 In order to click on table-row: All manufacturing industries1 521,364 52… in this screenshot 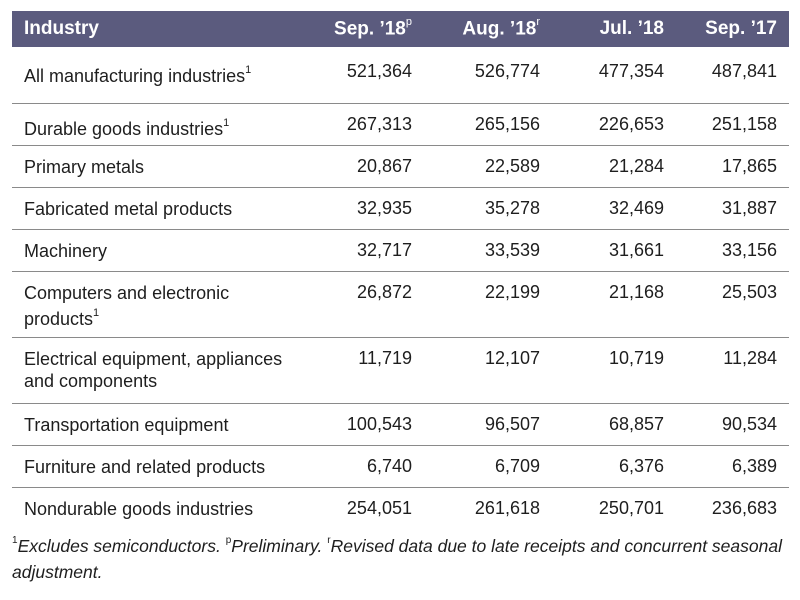, I will do `click(400, 75)`.